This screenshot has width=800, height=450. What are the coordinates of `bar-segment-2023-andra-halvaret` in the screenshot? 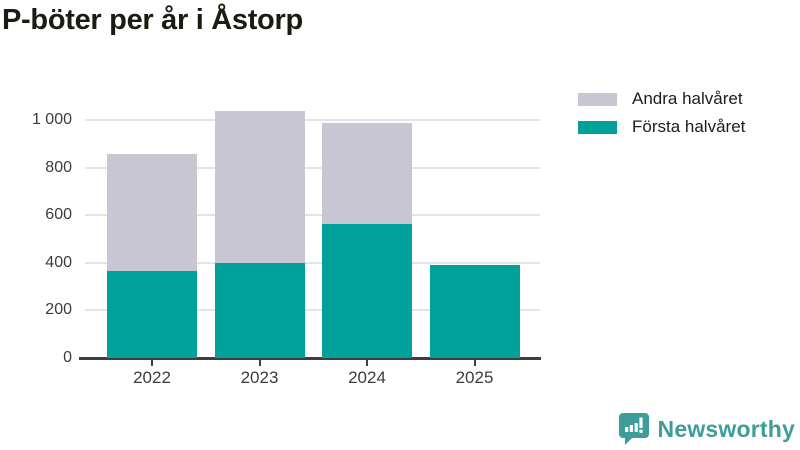 It's located at (259, 187).